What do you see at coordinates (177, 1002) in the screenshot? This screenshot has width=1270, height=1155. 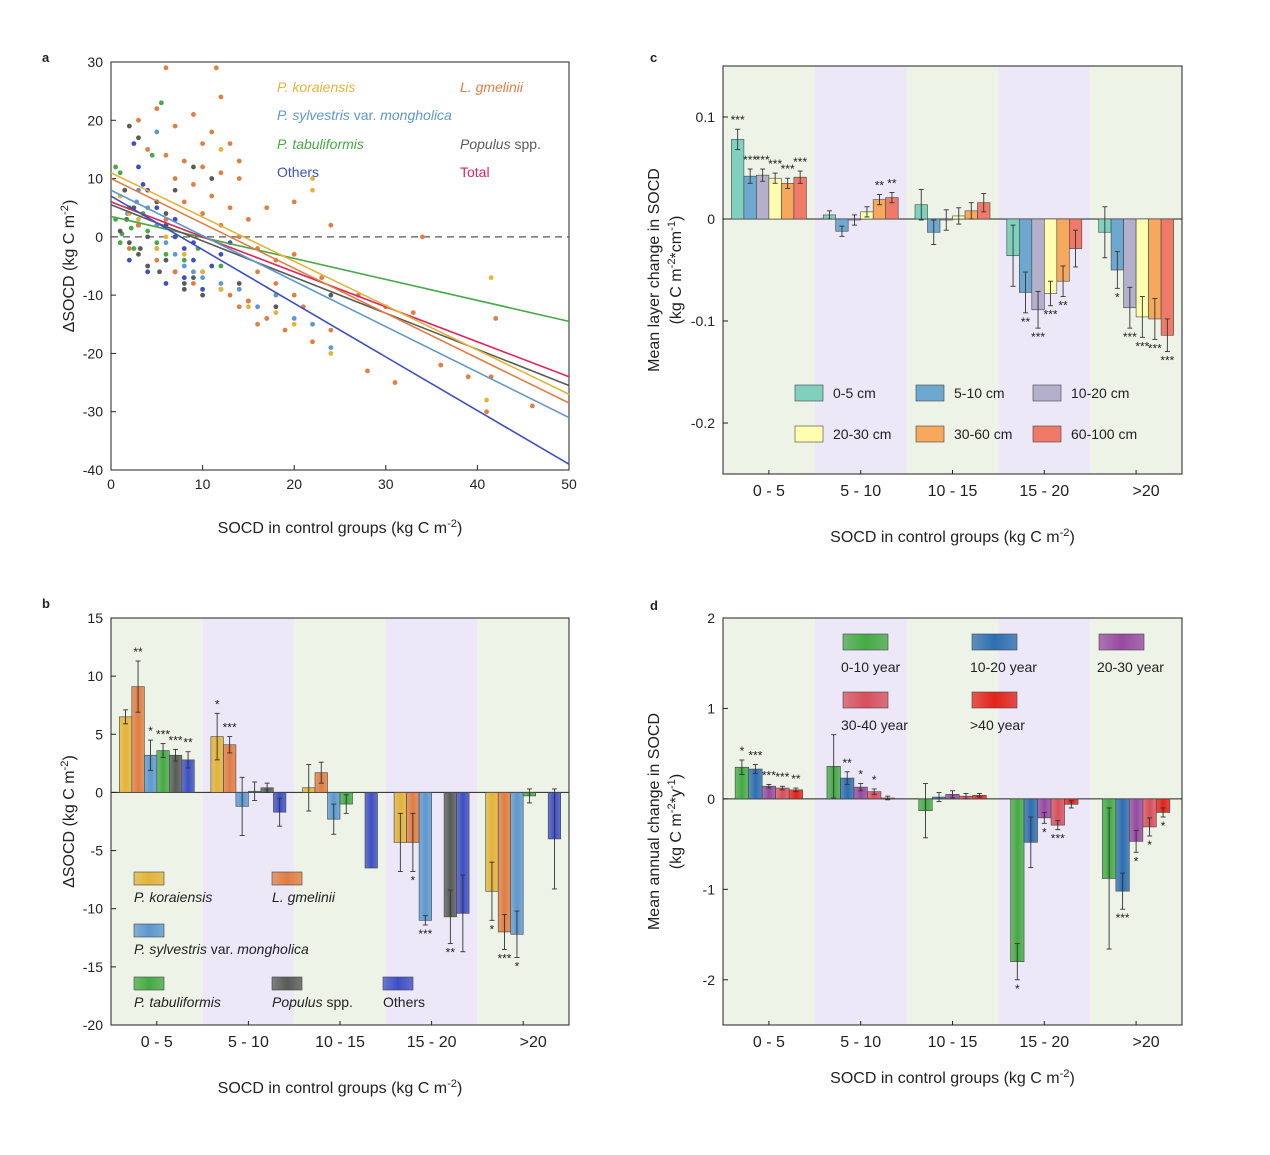 I see `legend-label-tabuliformis: P. tabuliformis` at bounding box center [177, 1002].